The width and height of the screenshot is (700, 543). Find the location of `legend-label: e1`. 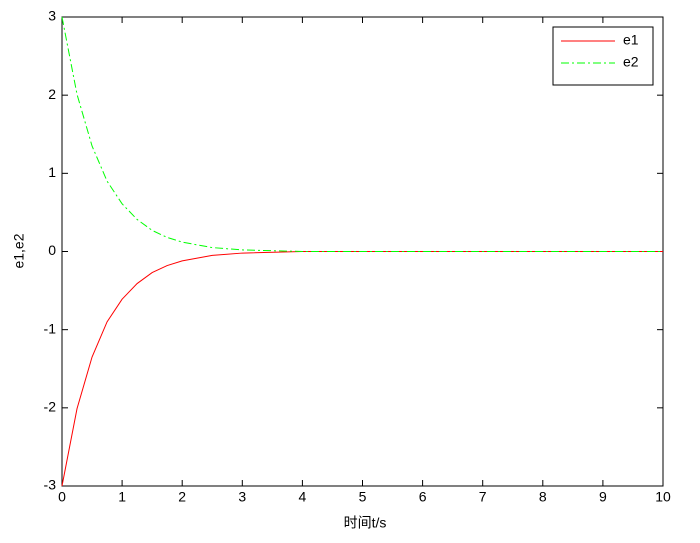

legend-label: e1 is located at coordinates (631, 40).